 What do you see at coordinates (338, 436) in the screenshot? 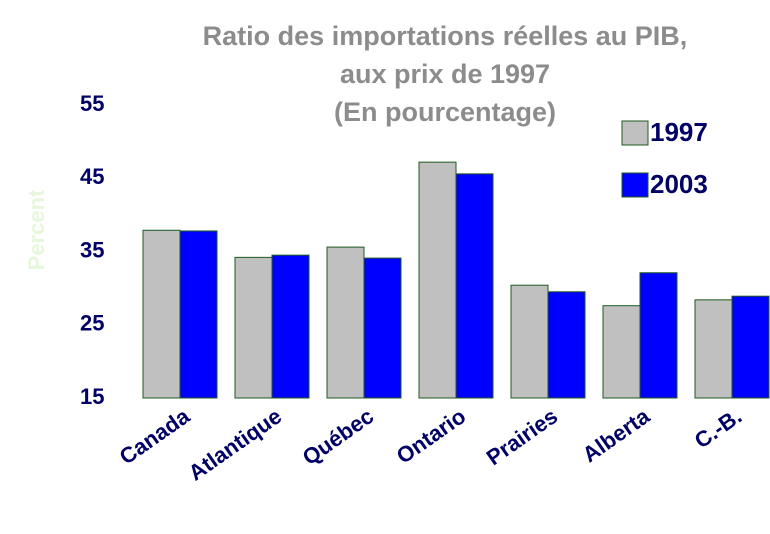
I see `x-tick-label: Québec` at bounding box center [338, 436].